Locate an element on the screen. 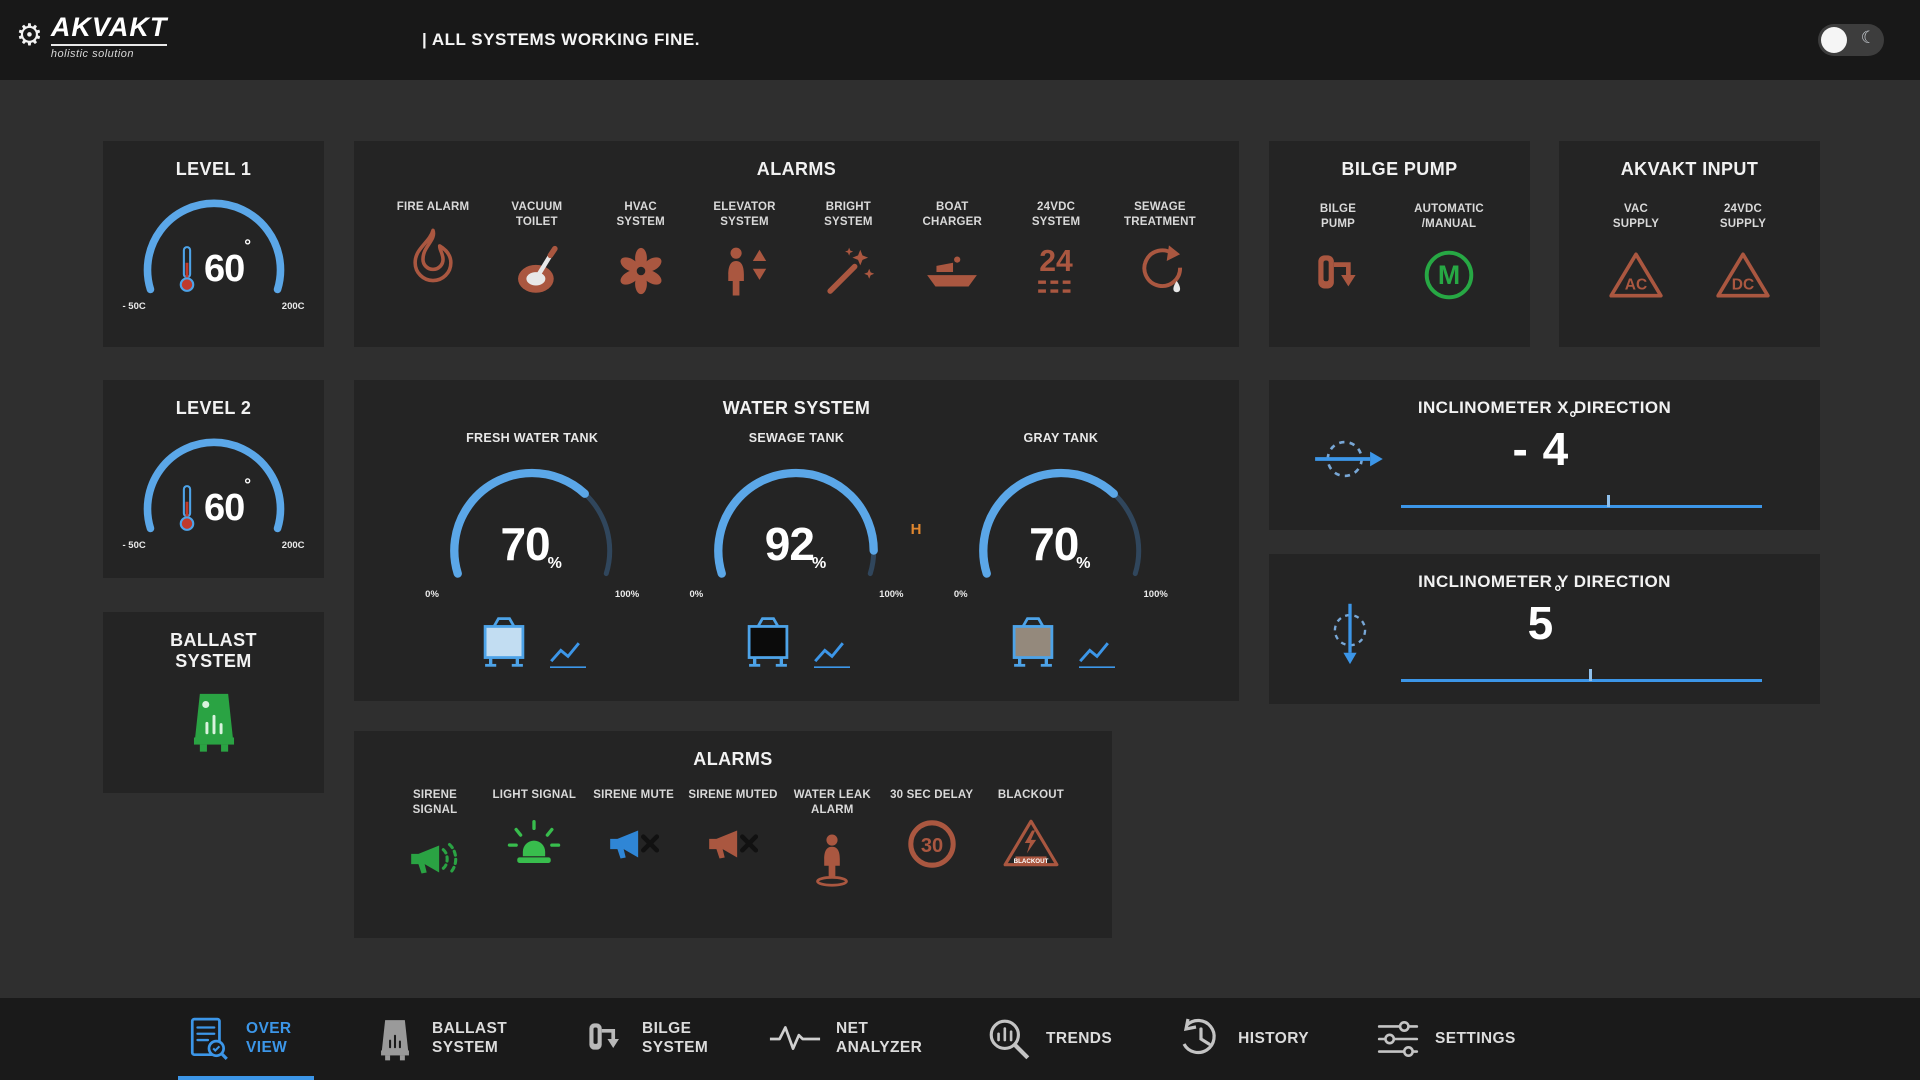  bilge-system-icon is located at coordinates (604, 1036).